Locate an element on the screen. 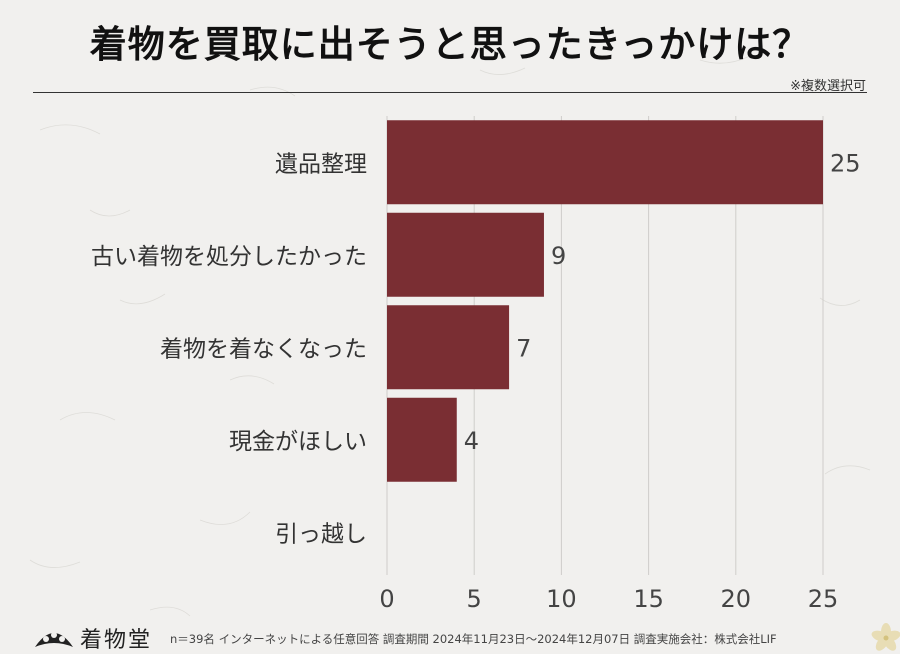 The image size is (900, 654). title-divider is located at coordinates (450, 92).